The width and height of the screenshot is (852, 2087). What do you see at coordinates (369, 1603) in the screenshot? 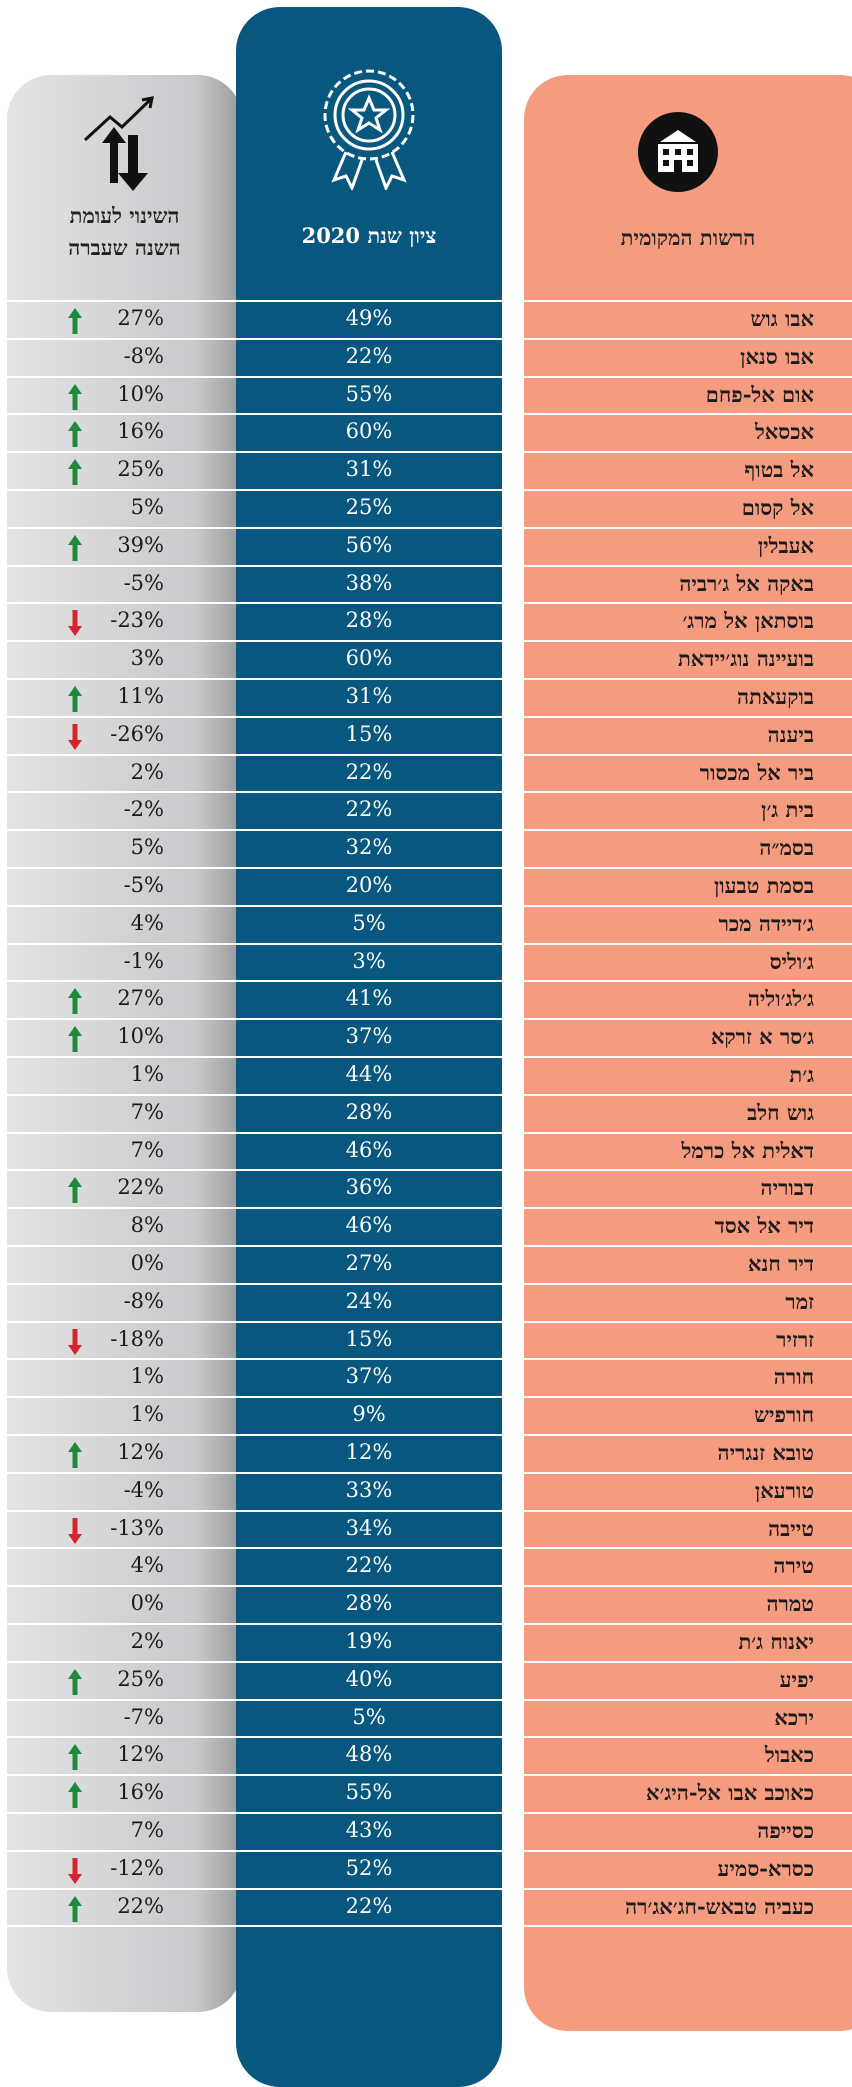
I see `score: 28%` at bounding box center [369, 1603].